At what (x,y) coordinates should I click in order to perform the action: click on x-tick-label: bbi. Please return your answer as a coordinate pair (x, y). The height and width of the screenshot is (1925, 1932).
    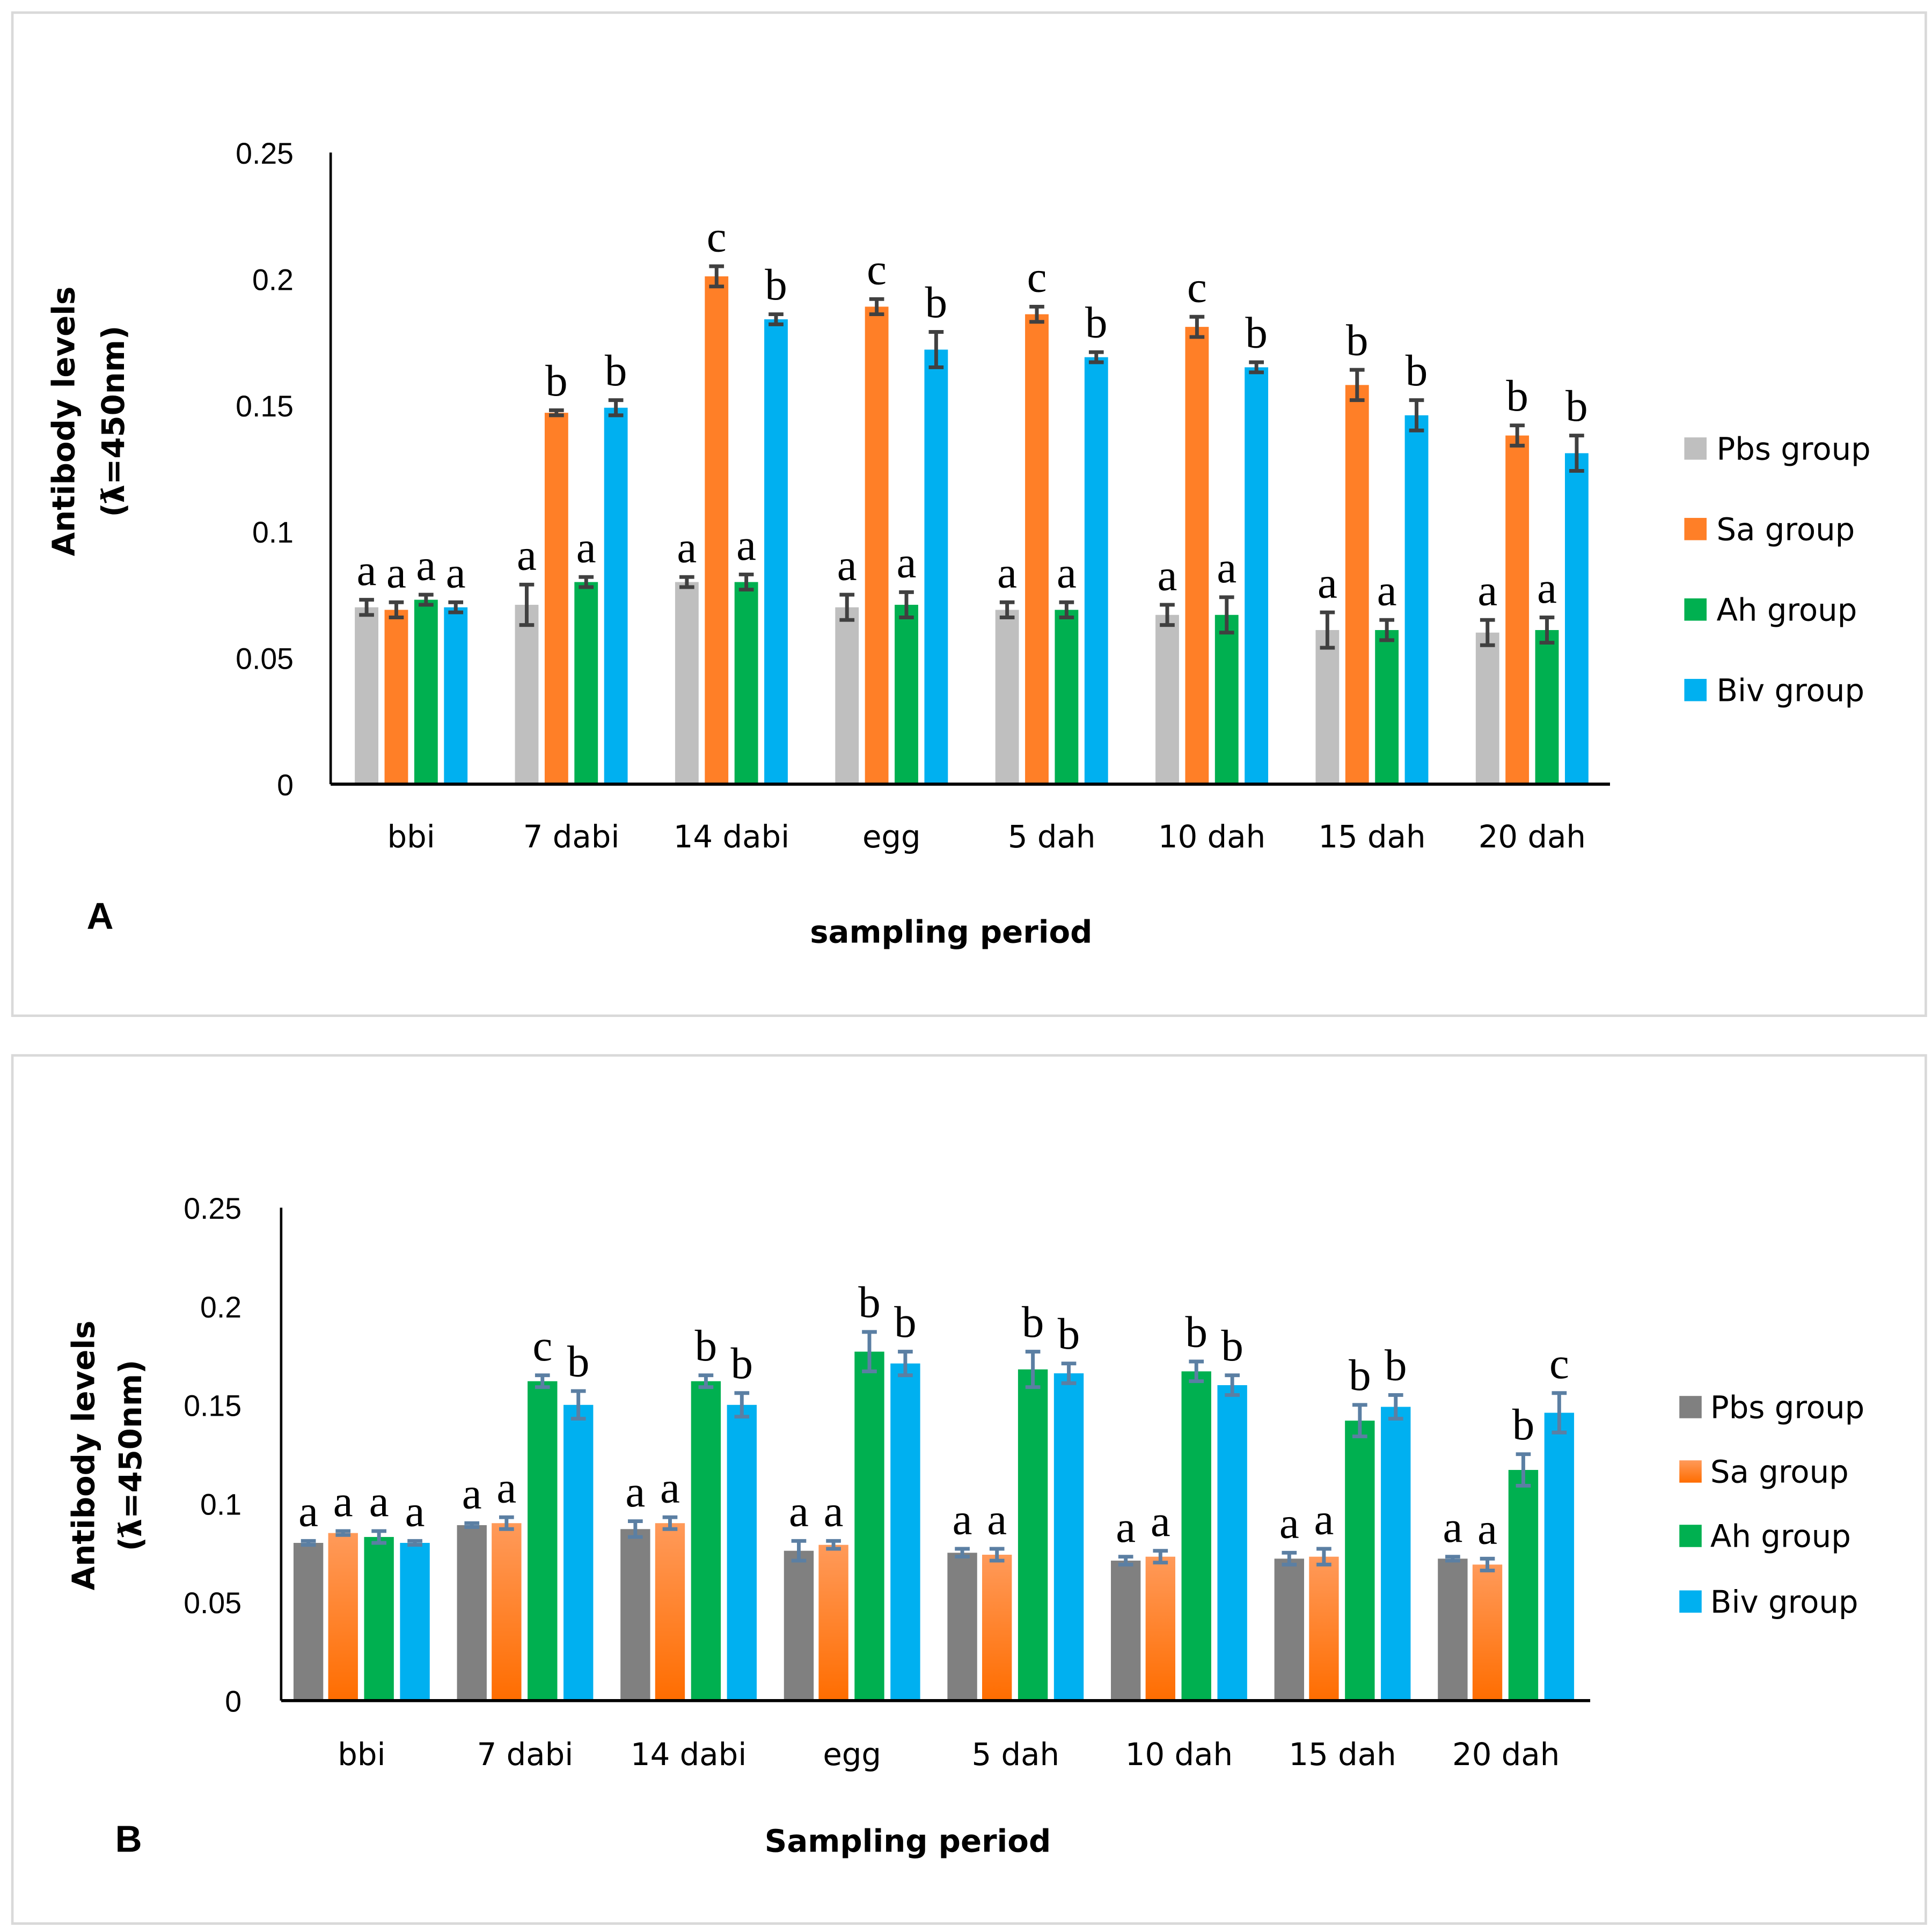
    Looking at the image, I should click on (411, 836).